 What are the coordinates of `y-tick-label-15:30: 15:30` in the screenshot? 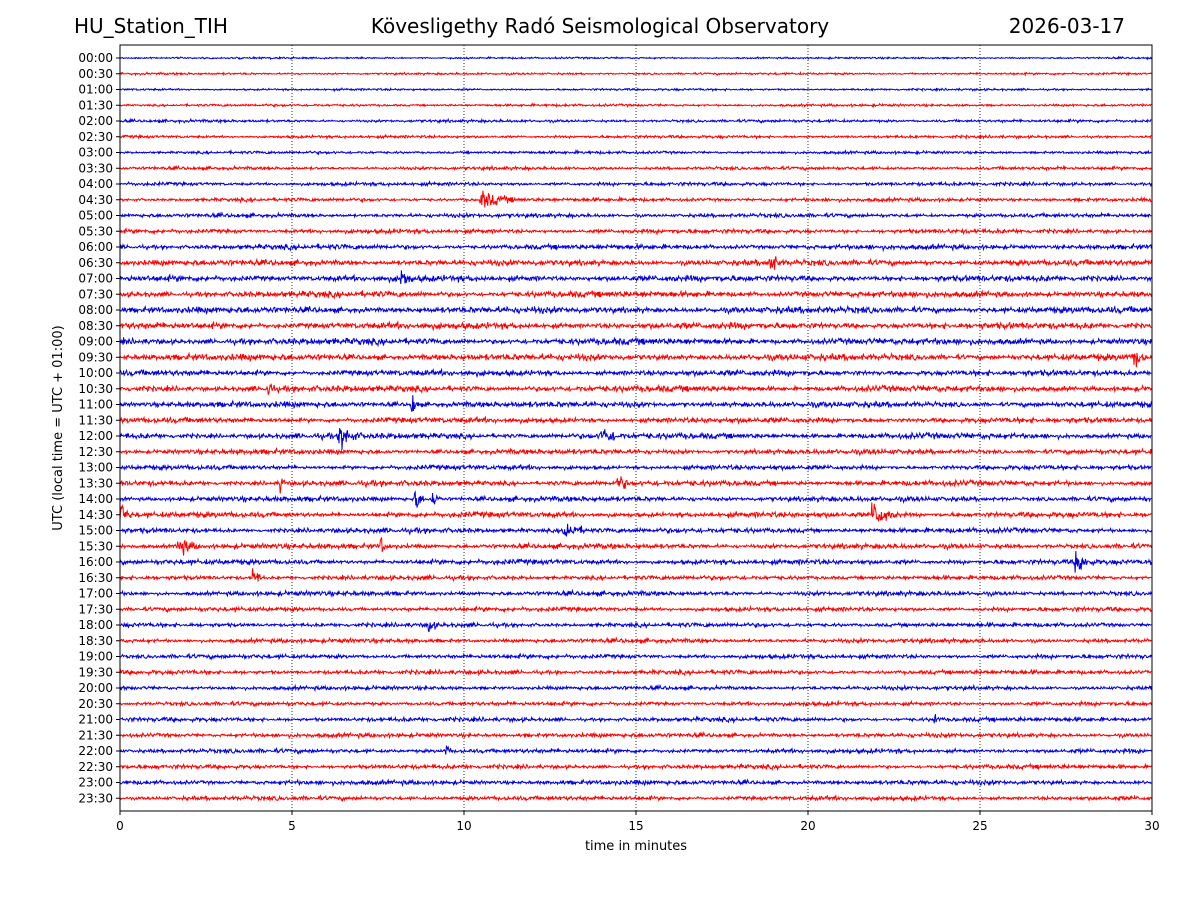 It's located at (95, 546).